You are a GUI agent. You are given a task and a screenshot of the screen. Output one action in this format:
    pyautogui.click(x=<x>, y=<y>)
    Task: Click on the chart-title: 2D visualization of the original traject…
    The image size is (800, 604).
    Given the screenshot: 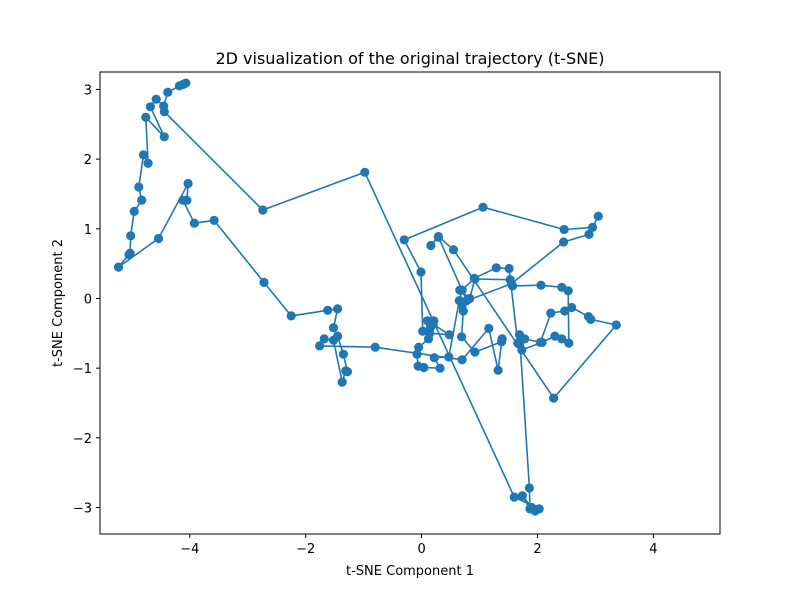 What is the action you would take?
    pyautogui.click(x=409, y=58)
    